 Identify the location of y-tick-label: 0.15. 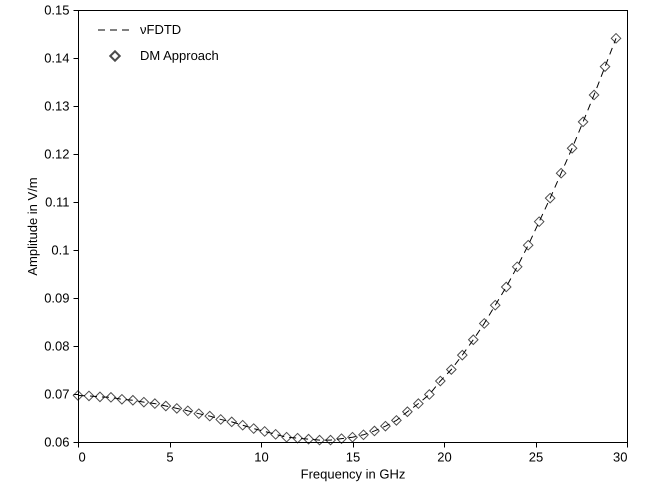
(57, 10).